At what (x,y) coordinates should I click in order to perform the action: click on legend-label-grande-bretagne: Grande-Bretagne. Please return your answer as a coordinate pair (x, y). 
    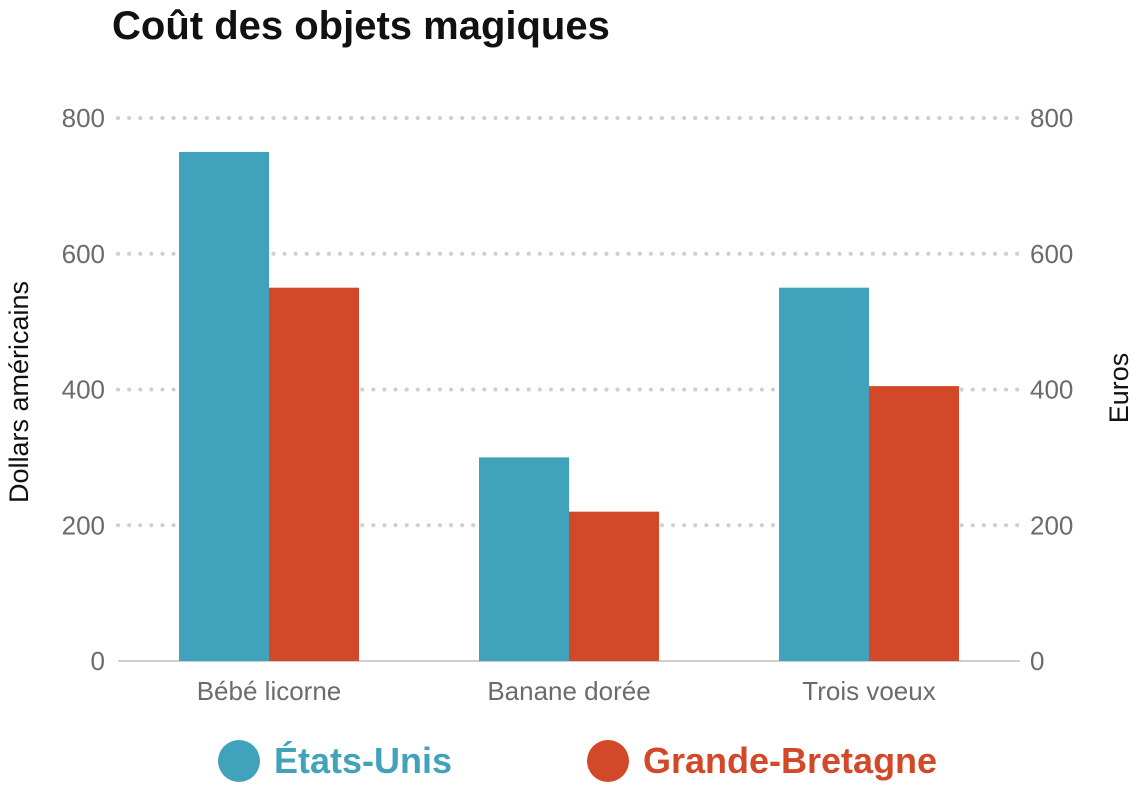
    Looking at the image, I should click on (790, 760).